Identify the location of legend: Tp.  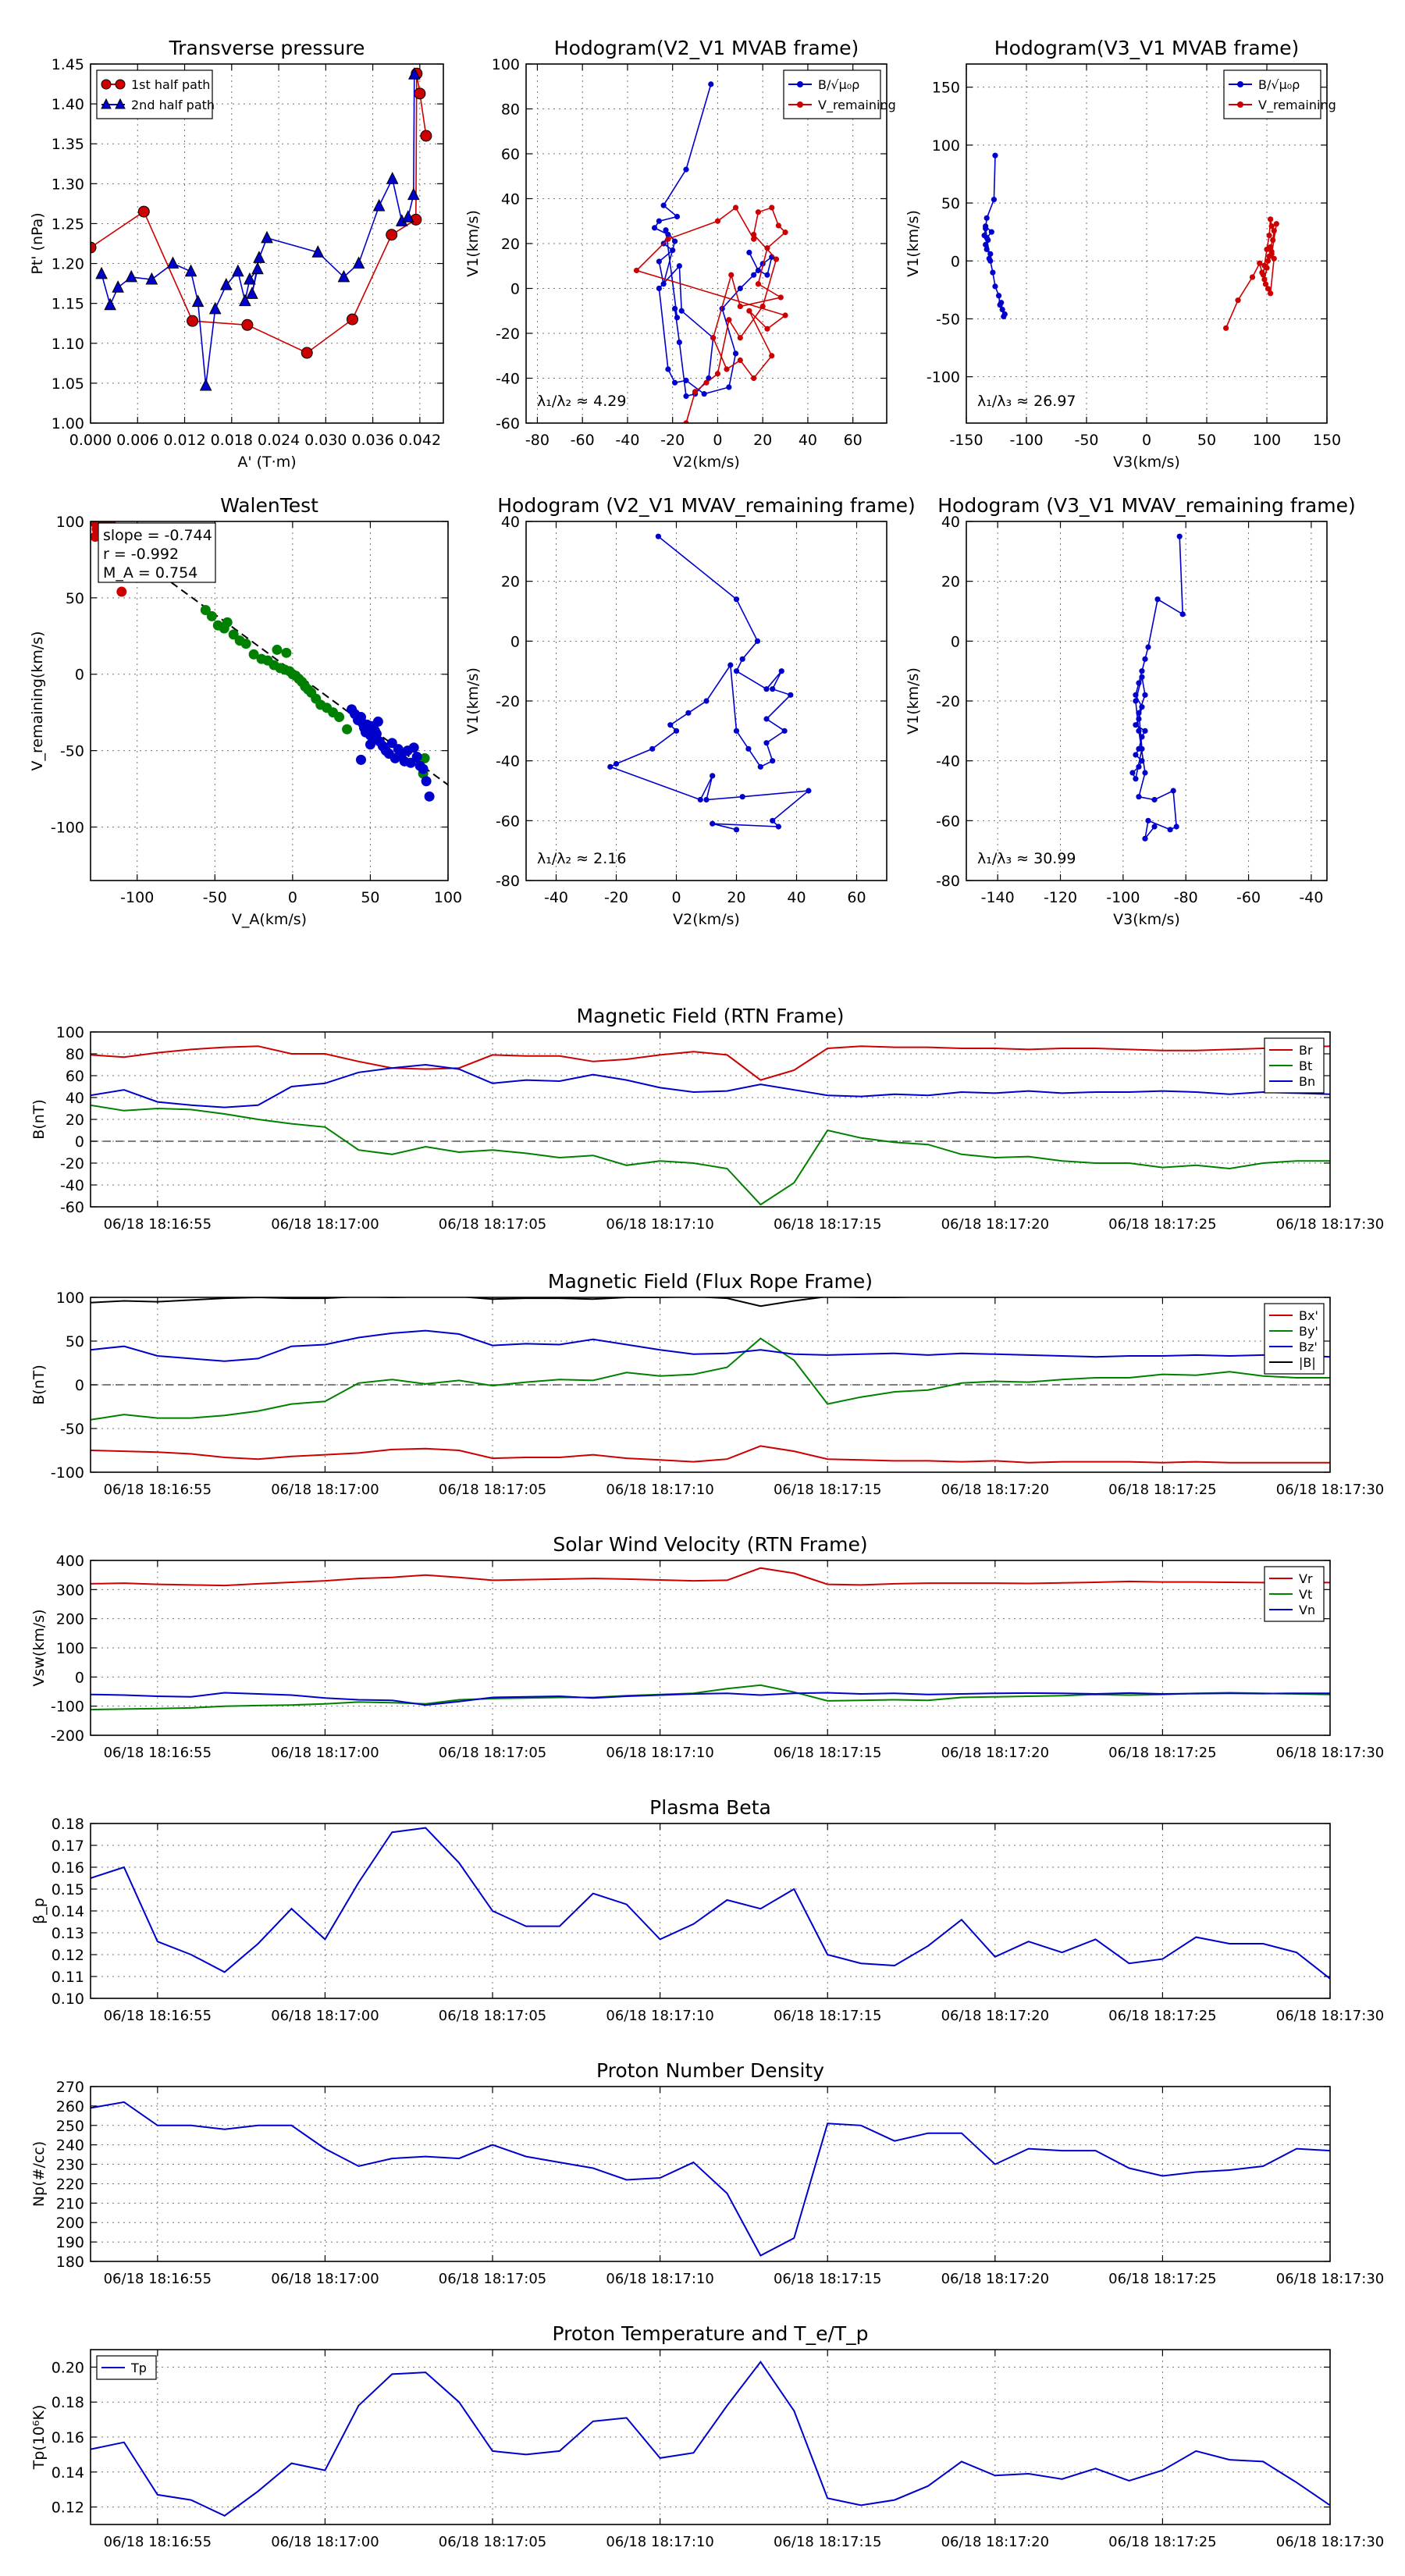
(127, 2367).